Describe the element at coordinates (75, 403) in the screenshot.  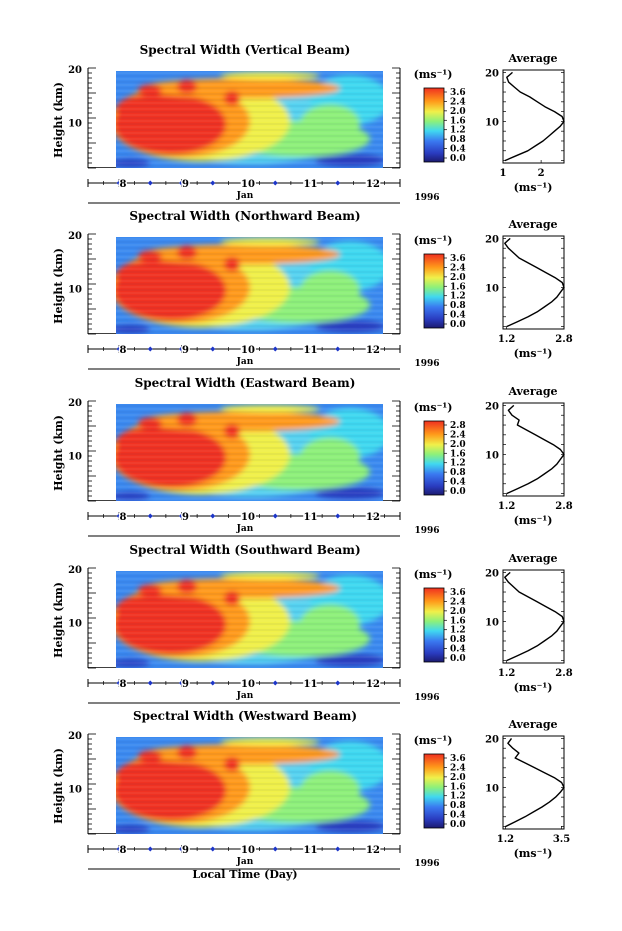
I see `y-tick-label: 20` at that location.